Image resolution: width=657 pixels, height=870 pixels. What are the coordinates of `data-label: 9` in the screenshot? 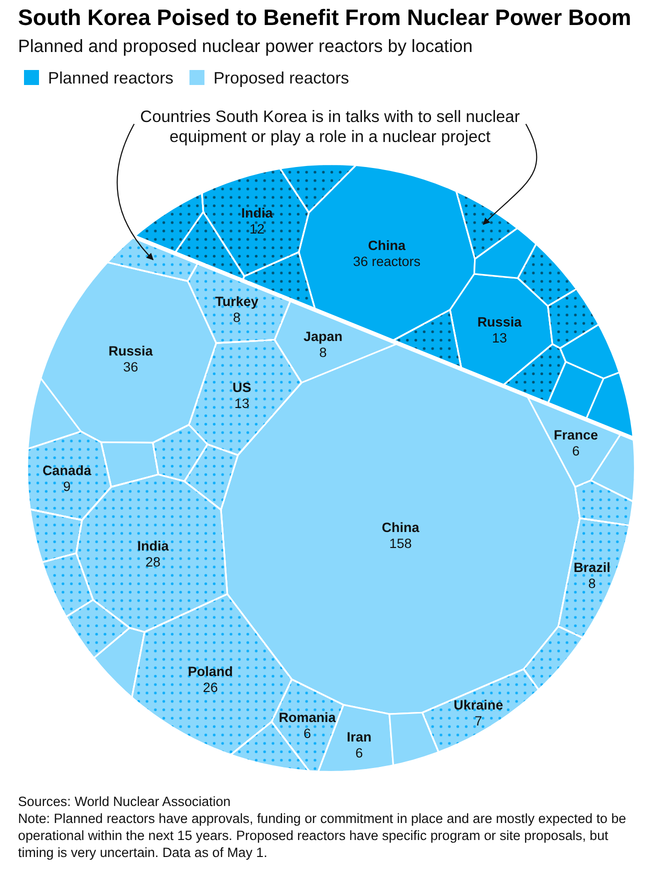 It's located at (67, 486).